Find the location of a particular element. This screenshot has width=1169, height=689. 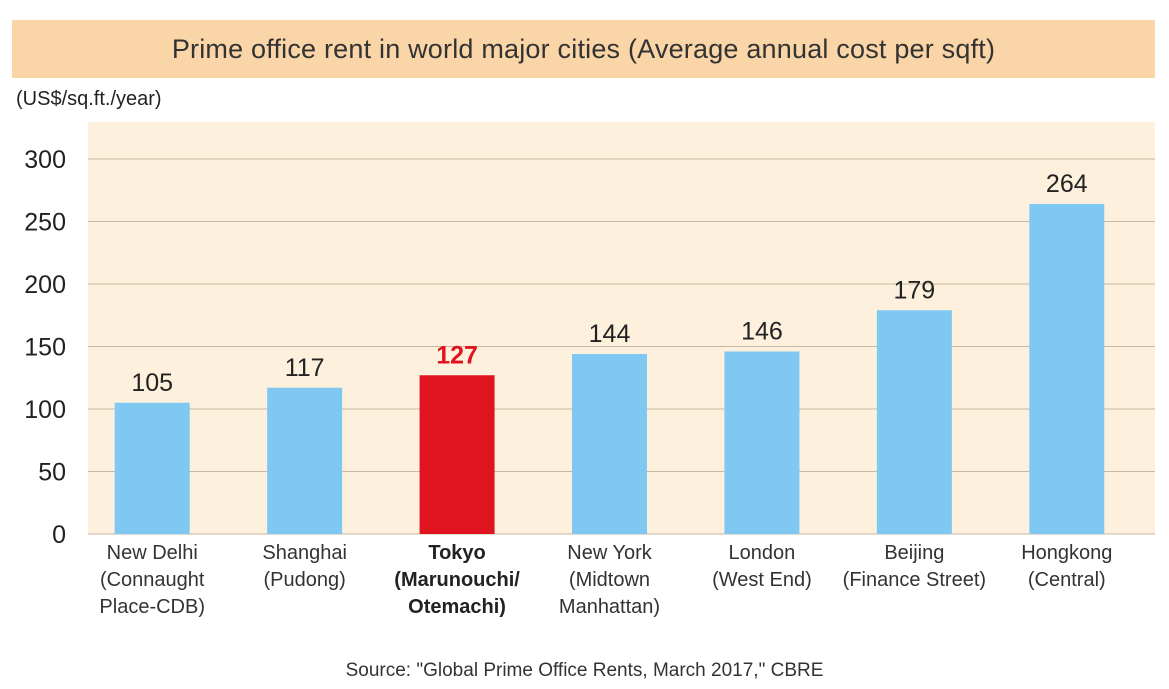

data-label: 264 is located at coordinates (1067, 184).